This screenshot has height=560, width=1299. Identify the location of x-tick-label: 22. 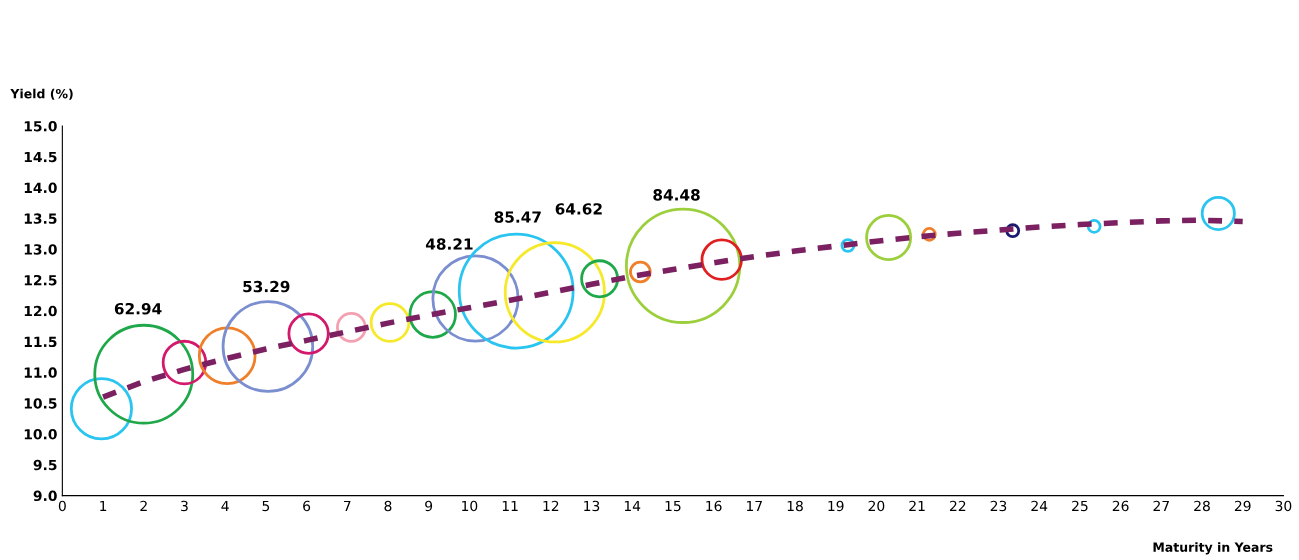
(957, 506).